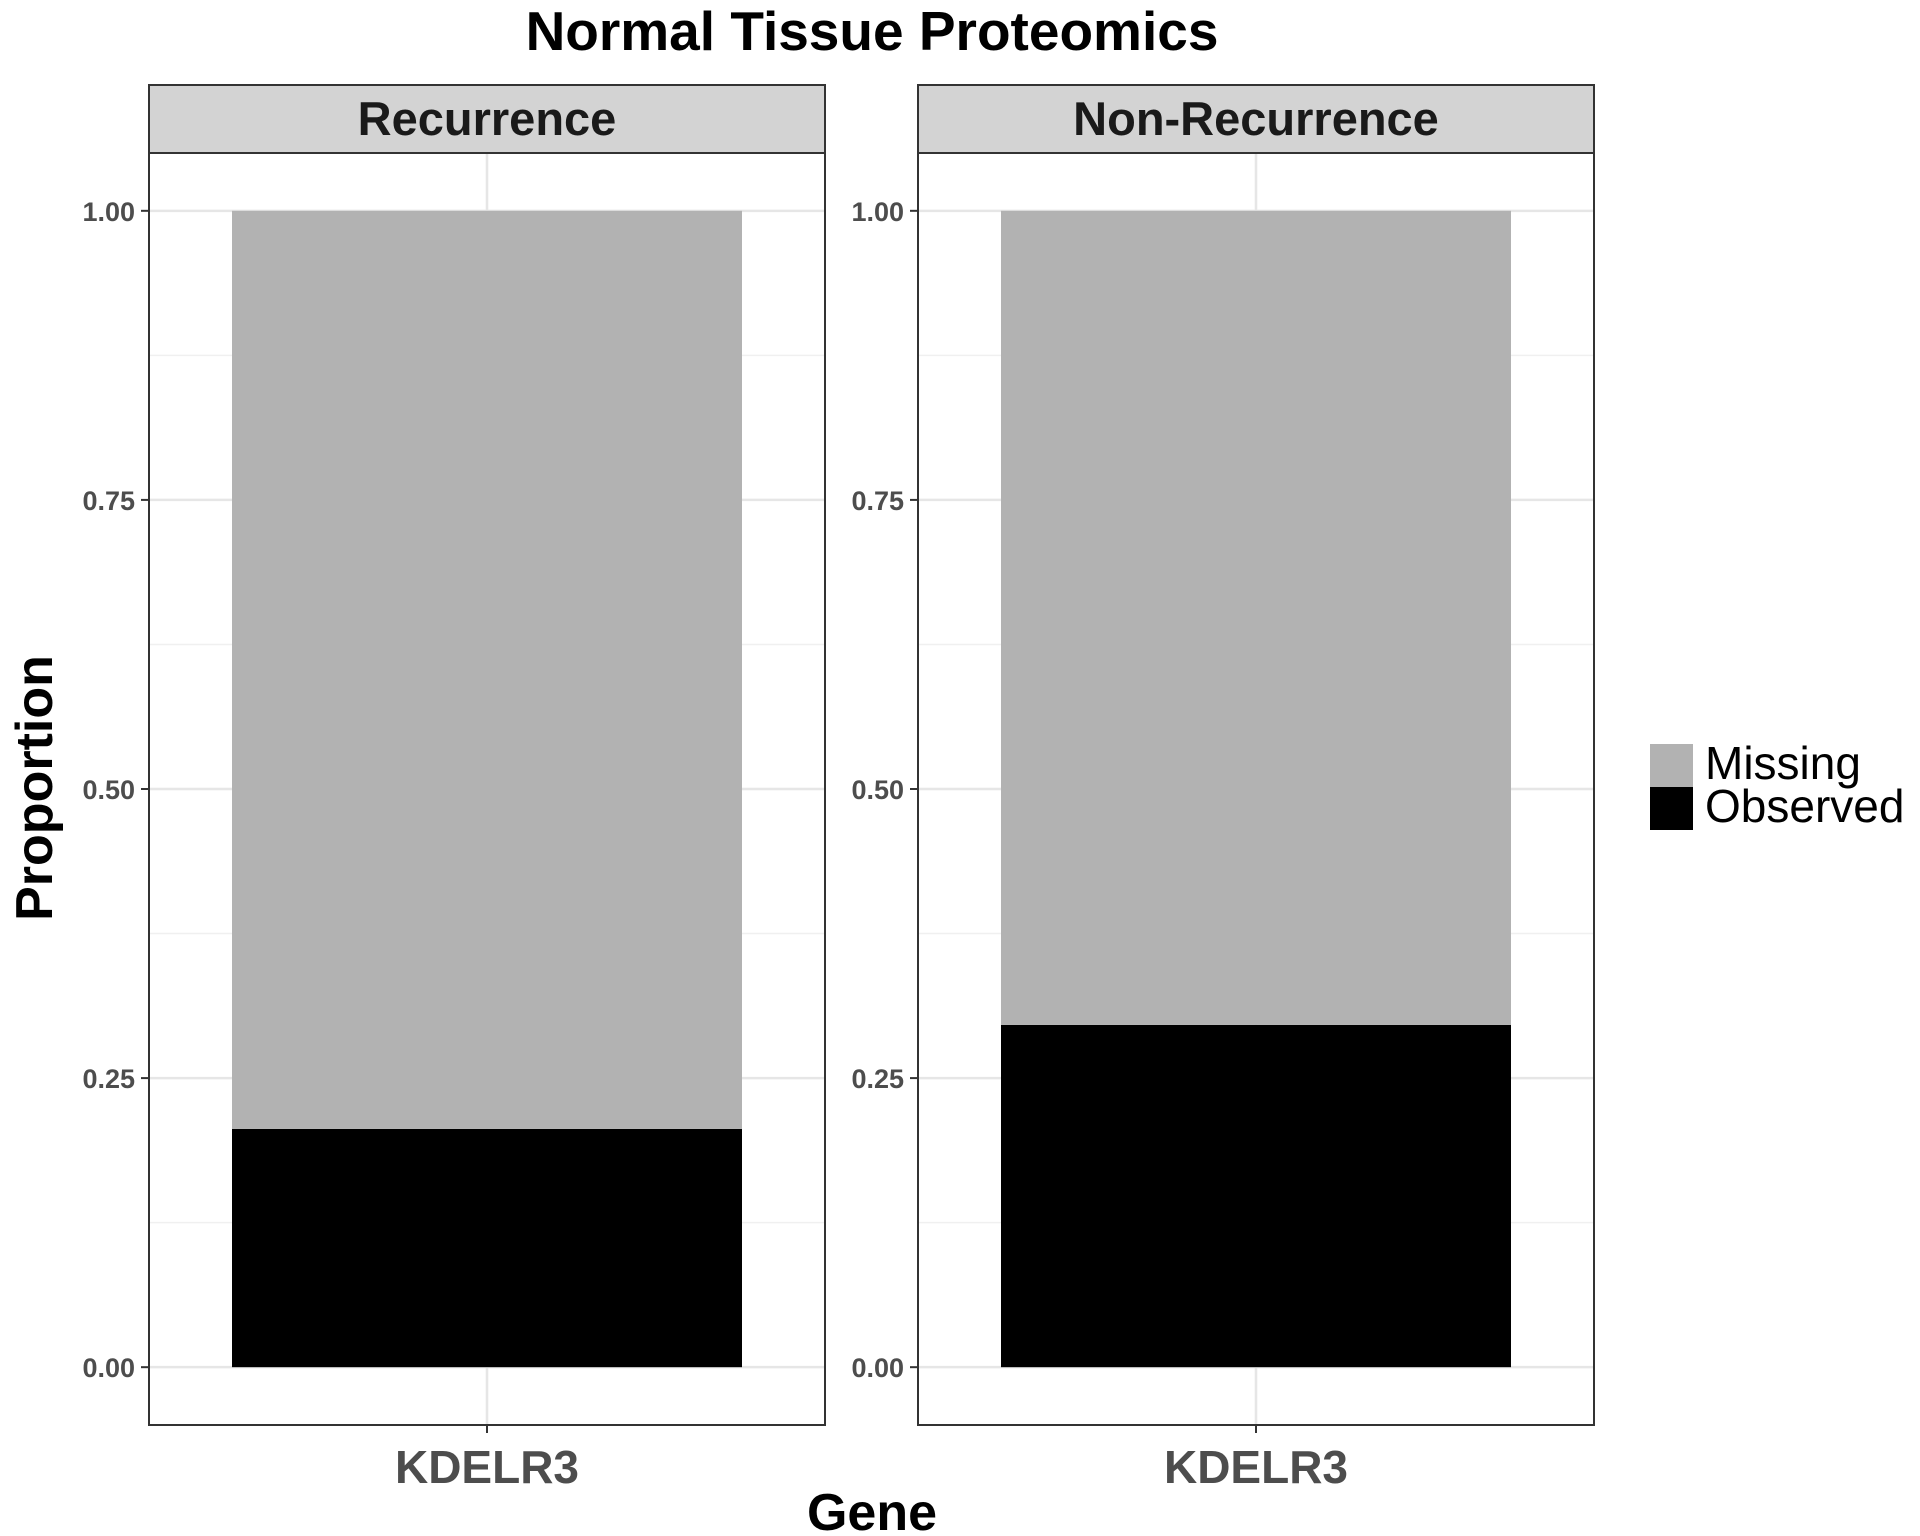  I want to click on legend-key-observed, so click(1671, 808).